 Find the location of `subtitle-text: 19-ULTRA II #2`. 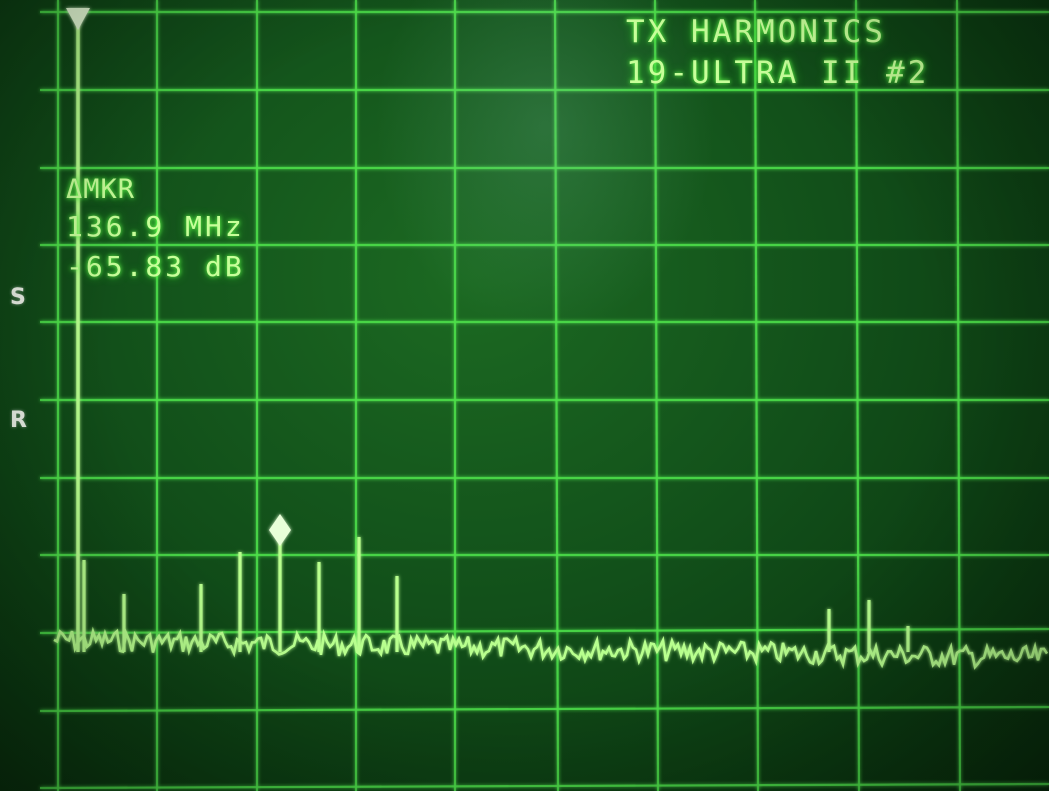

subtitle-text: 19-ULTRA II #2 is located at coordinates (778, 73).